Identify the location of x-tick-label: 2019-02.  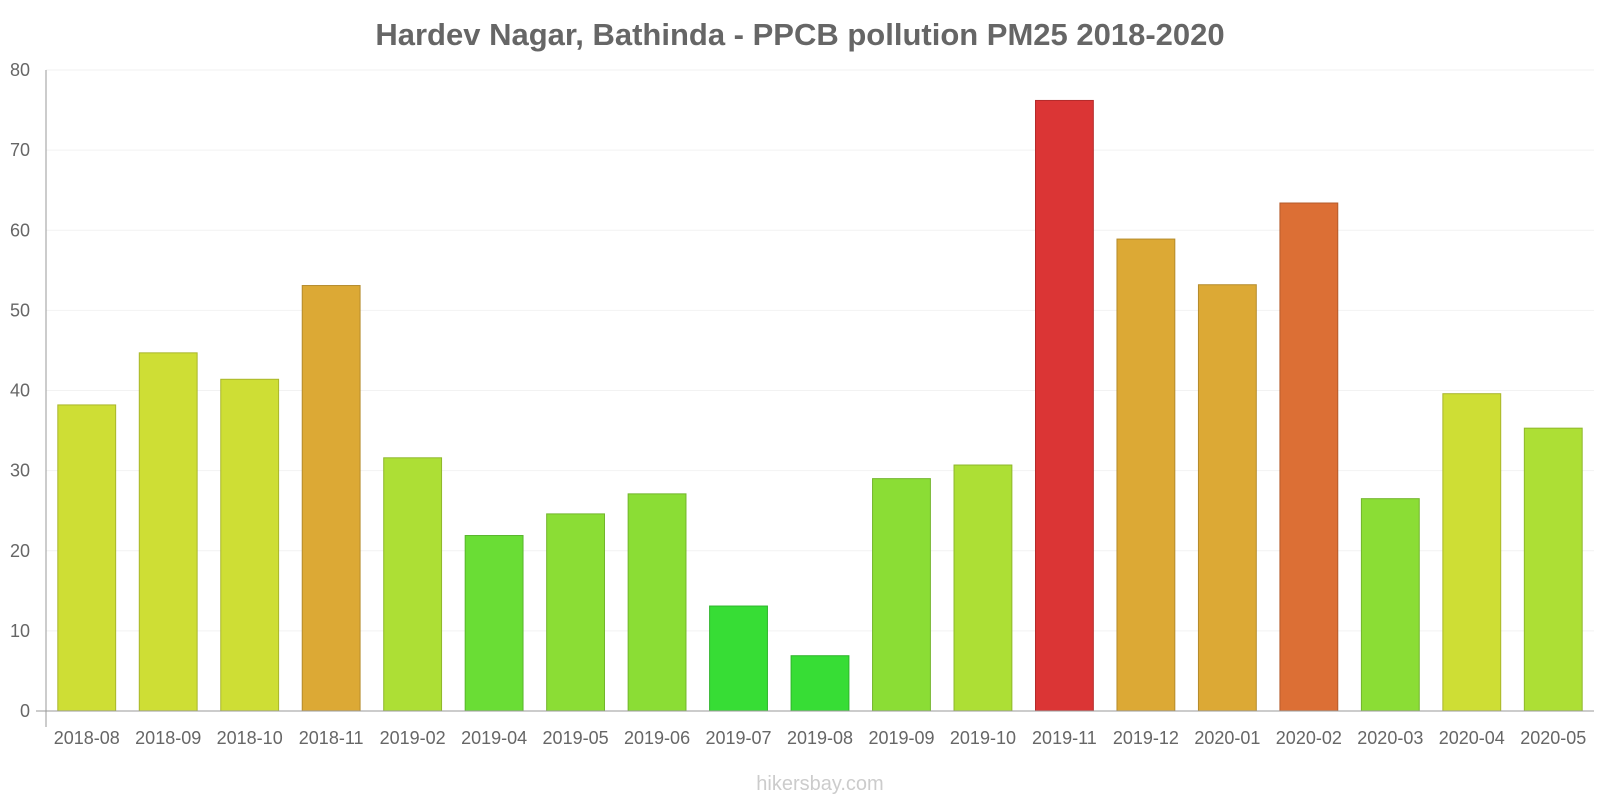
(413, 738).